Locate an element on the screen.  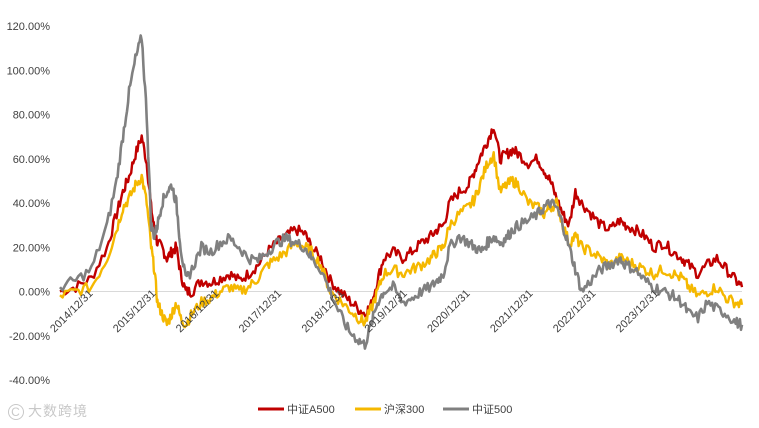
legend: 中证A500 沪深300 中证500 is located at coordinates (385, 409).